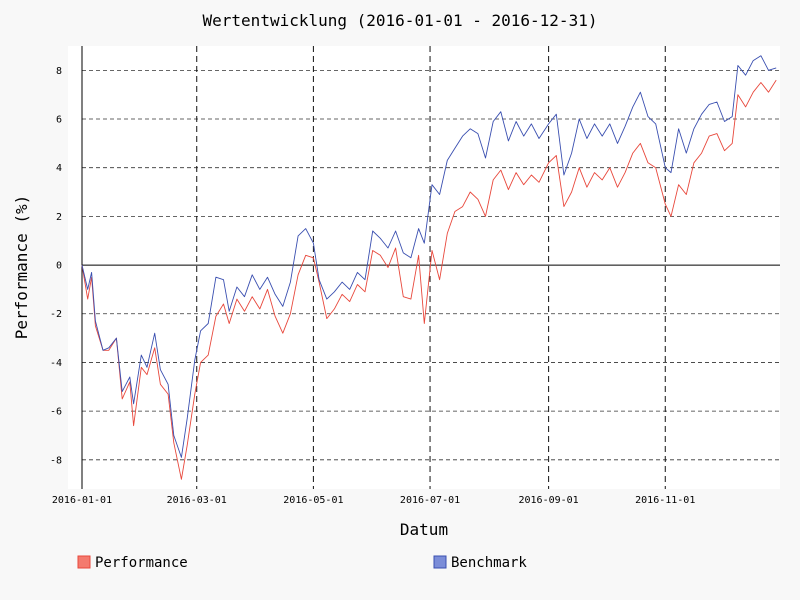  I want to click on legend-label-performance: Performance, so click(141, 563).